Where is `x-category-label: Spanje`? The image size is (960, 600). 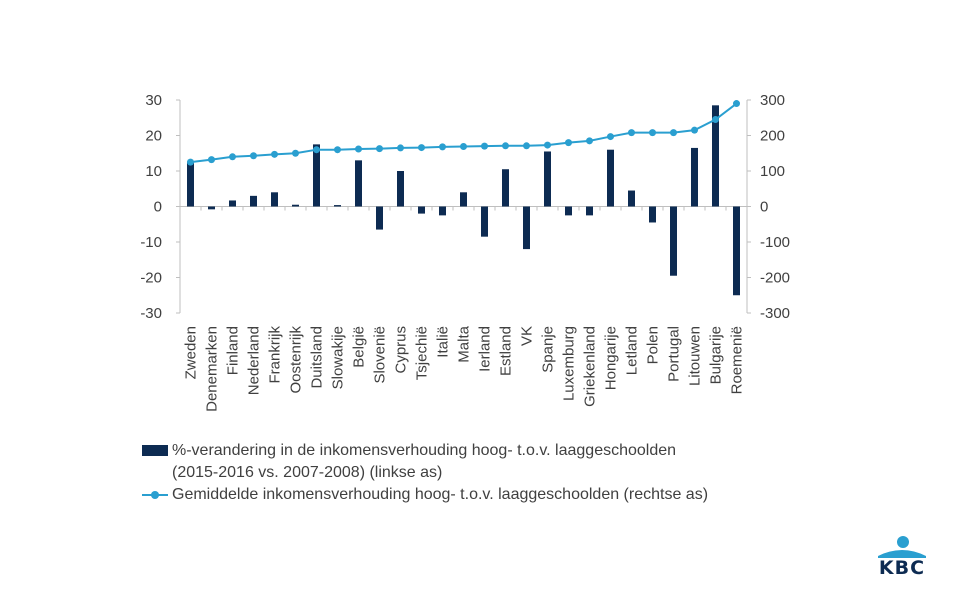
x-category-label: Spanje is located at coordinates (548, 349).